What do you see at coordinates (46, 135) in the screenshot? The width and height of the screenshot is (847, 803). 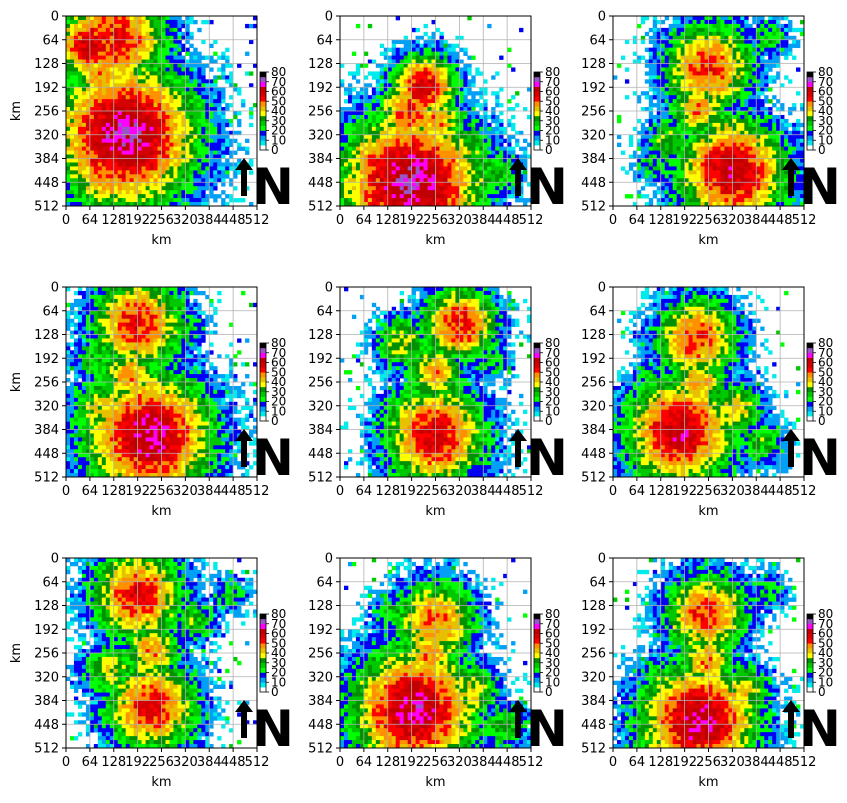 I see `y-tick-label: 320` at bounding box center [46, 135].